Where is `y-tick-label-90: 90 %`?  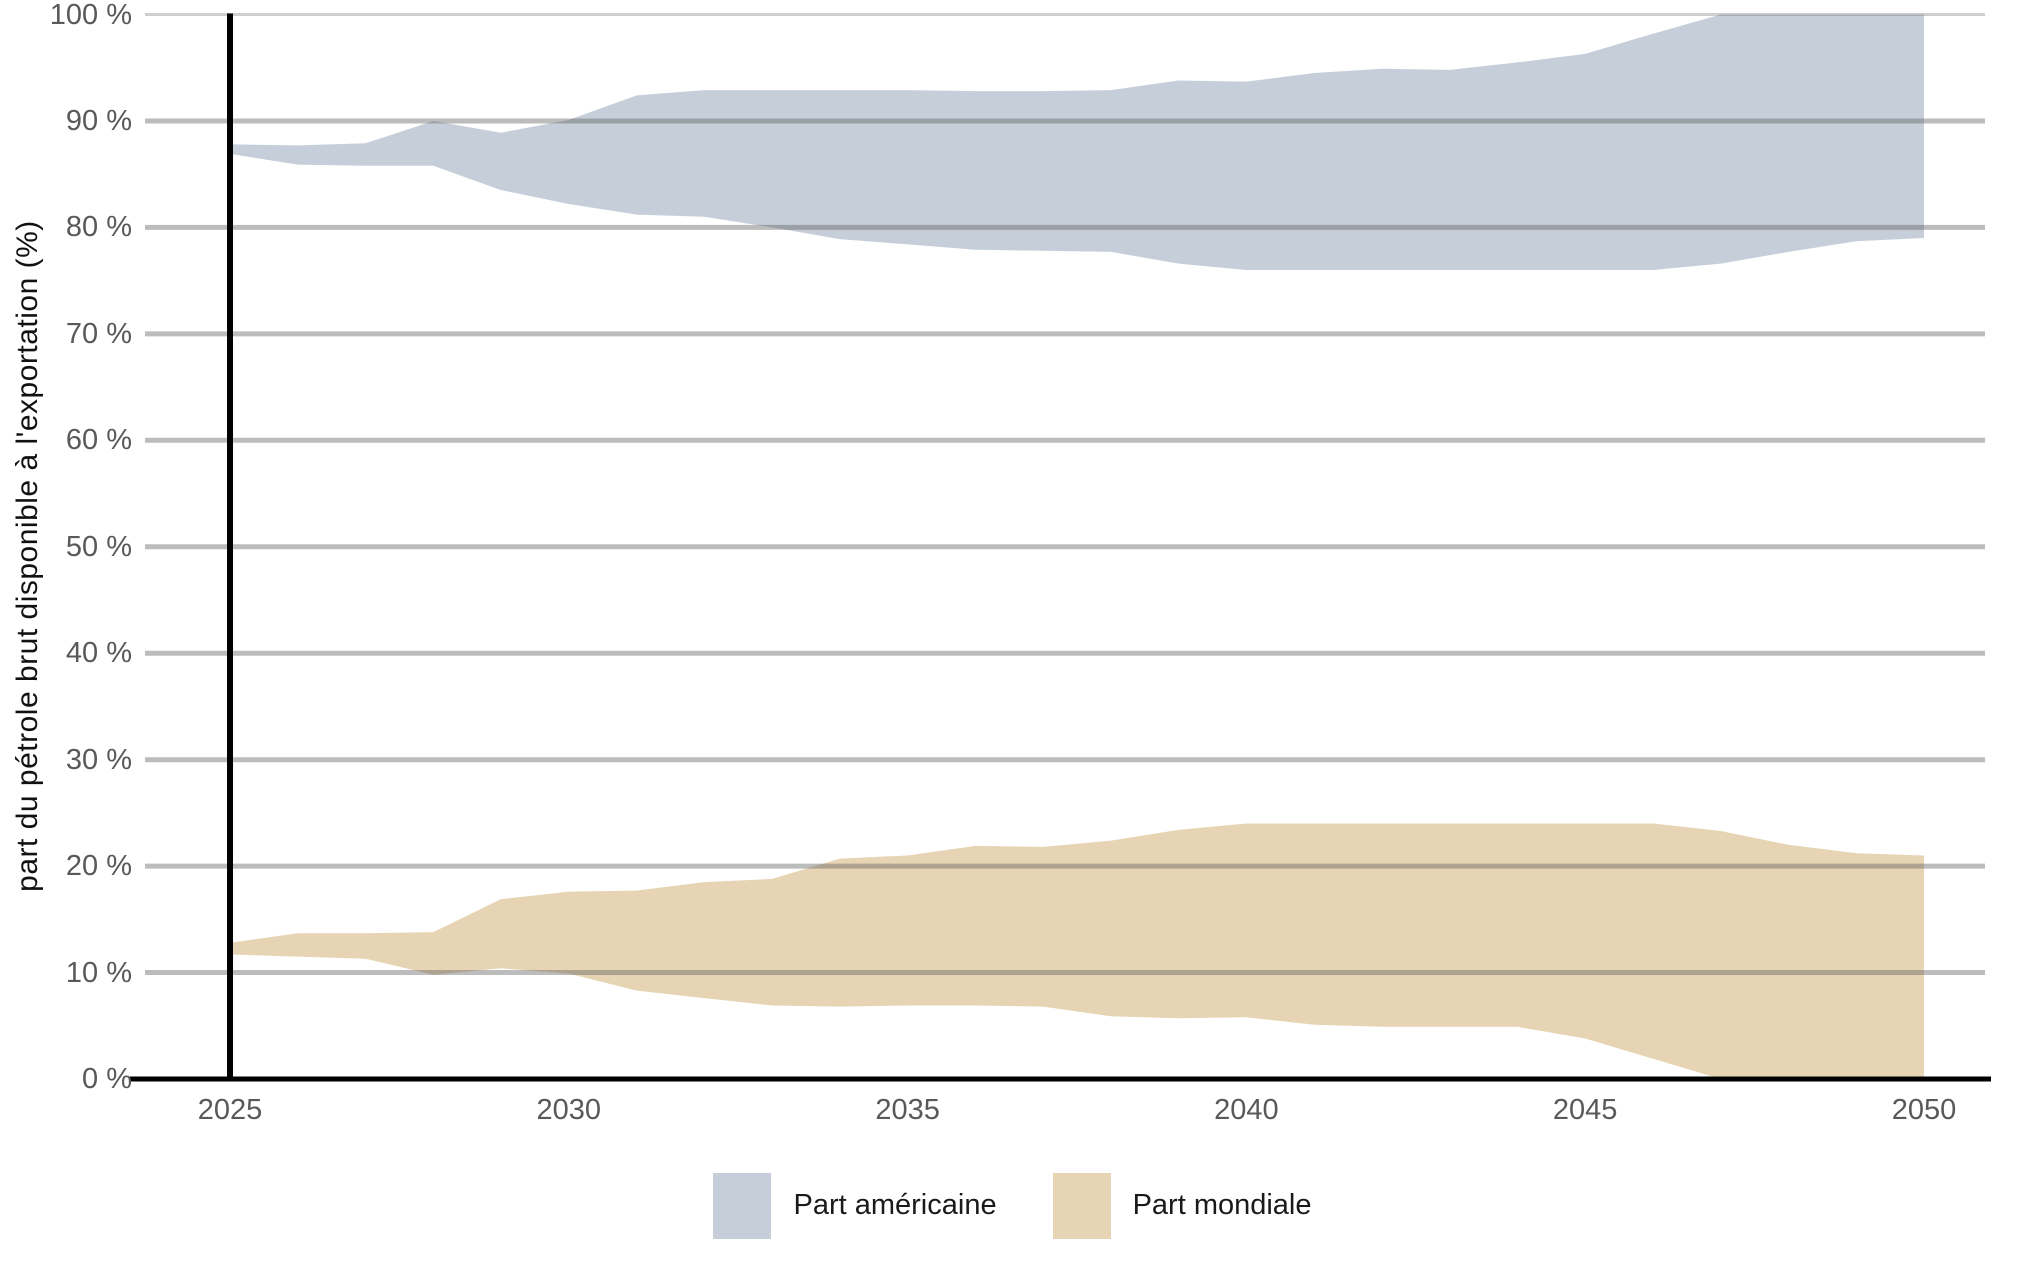 y-tick-label-90: 90 % is located at coordinates (98, 120).